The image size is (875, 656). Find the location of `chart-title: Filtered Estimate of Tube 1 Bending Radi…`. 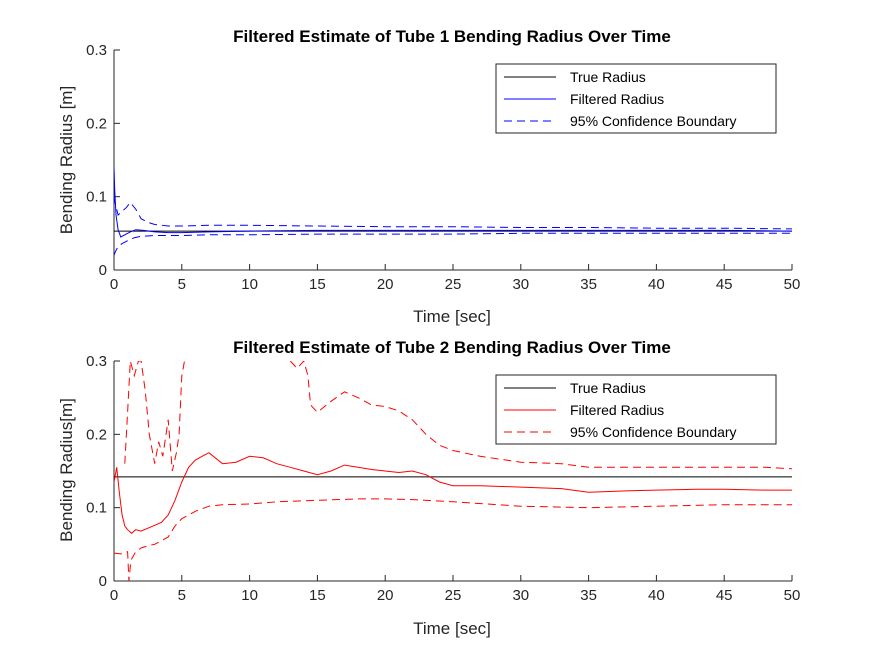

chart-title: Filtered Estimate of Tube 1 Bending Radi… is located at coordinates (452, 36).